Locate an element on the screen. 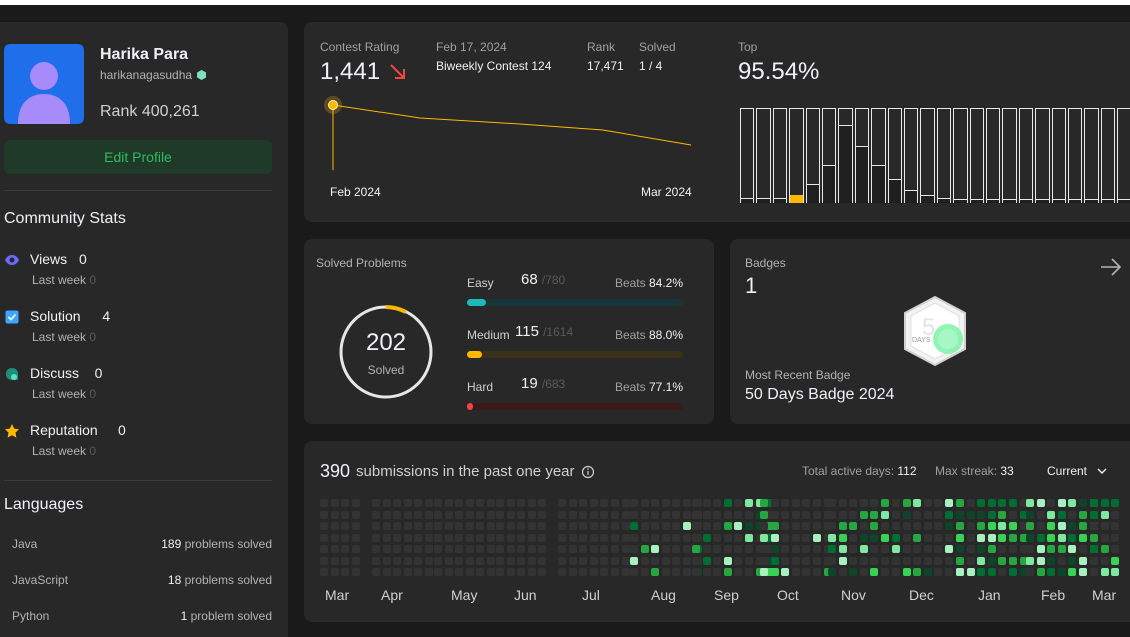  range-select: Current is located at coordinates (1077, 471).